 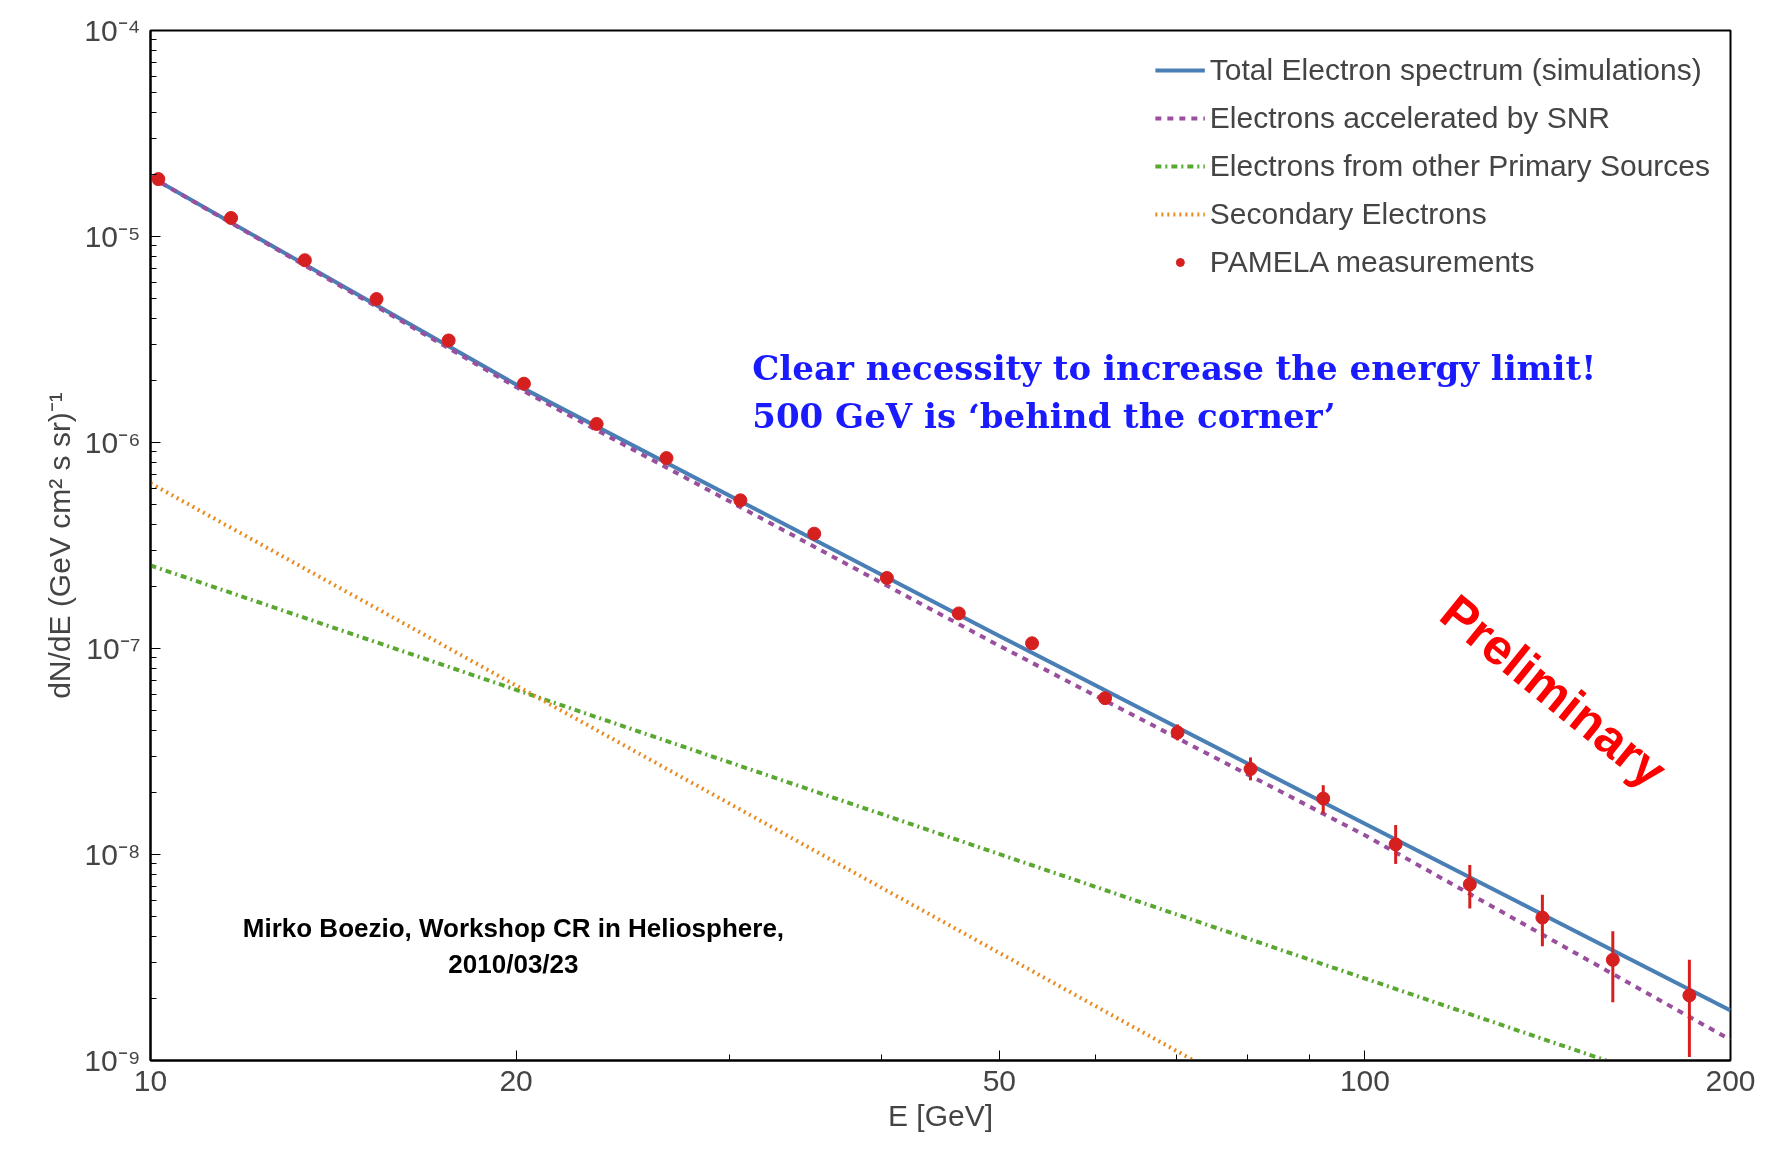 What do you see at coordinates (112, 30) in the screenshot?
I see `y-tick-label: 10⁻⁴` at bounding box center [112, 30].